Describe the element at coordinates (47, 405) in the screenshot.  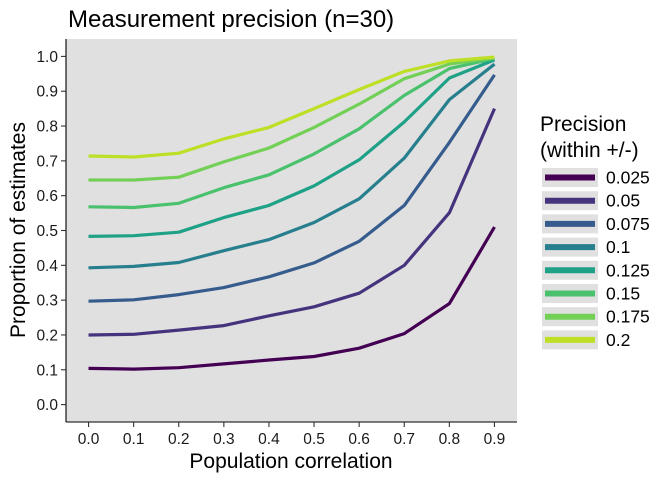
I see `y-tick-label: 0.0` at that location.